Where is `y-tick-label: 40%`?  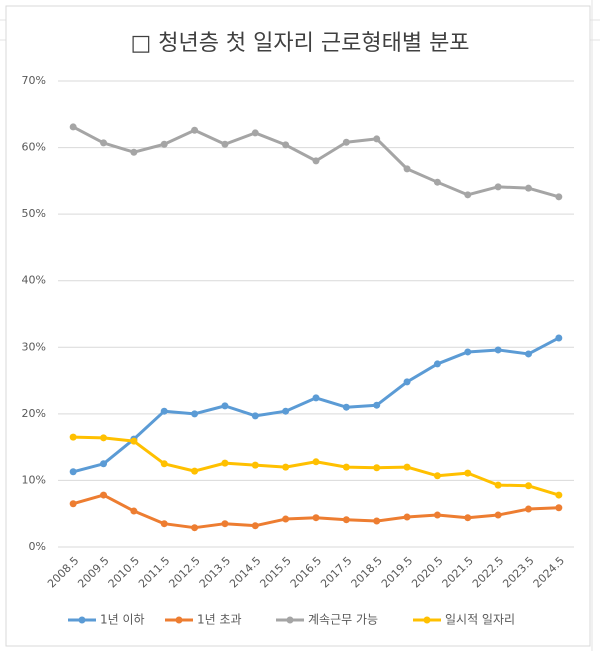 y-tick-label: 40% is located at coordinates (34, 280).